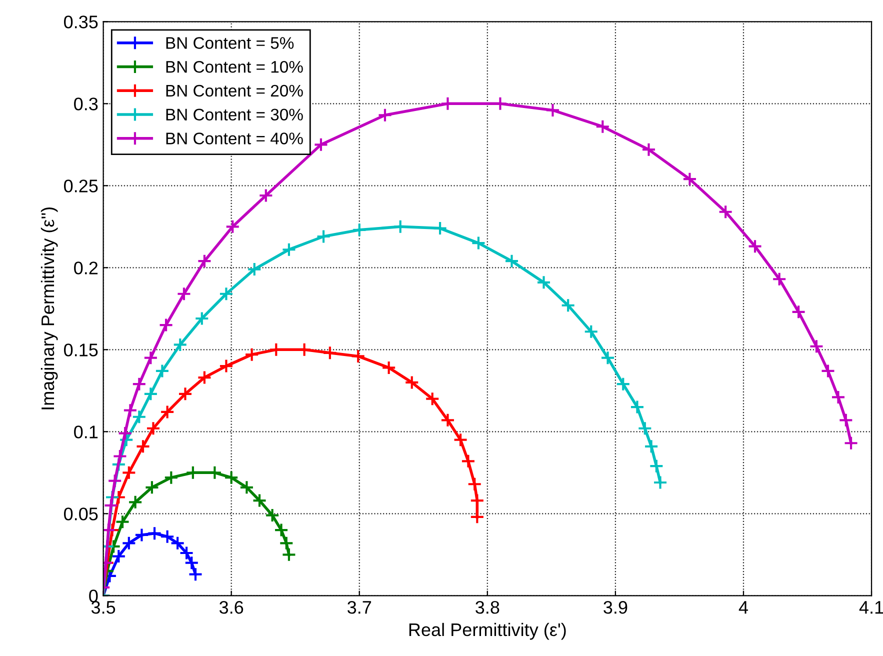 This screenshot has height=656, width=883. What do you see at coordinates (81, 186) in the screenshot?
I see `y-tick-label: 0.25` at bounding box center [81, 186].